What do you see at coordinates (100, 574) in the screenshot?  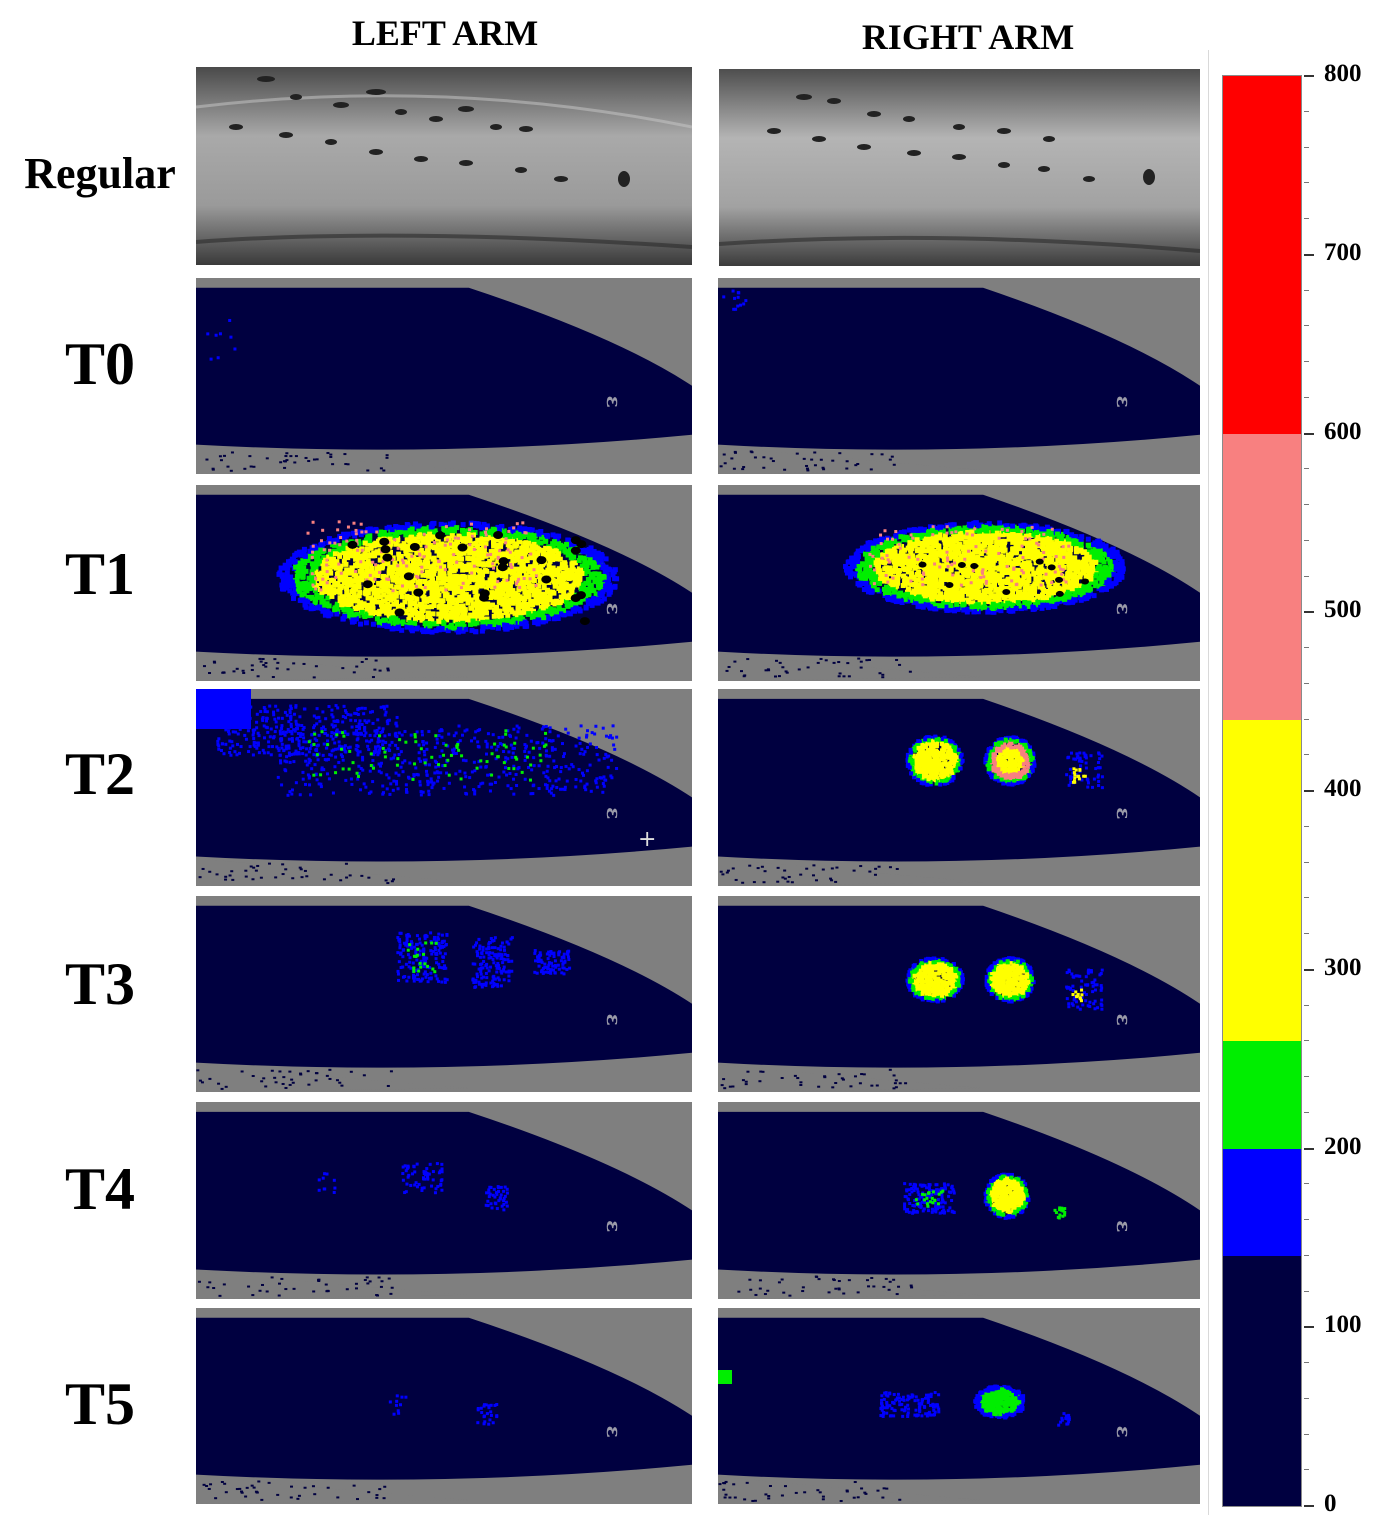 I see `row-label-t1: T1` at bounding box center [100, 574].